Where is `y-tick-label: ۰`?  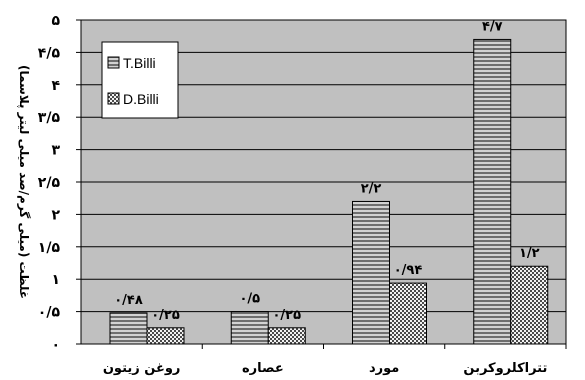
y-tick-label: ۰ is located at coordinates (55, 345).